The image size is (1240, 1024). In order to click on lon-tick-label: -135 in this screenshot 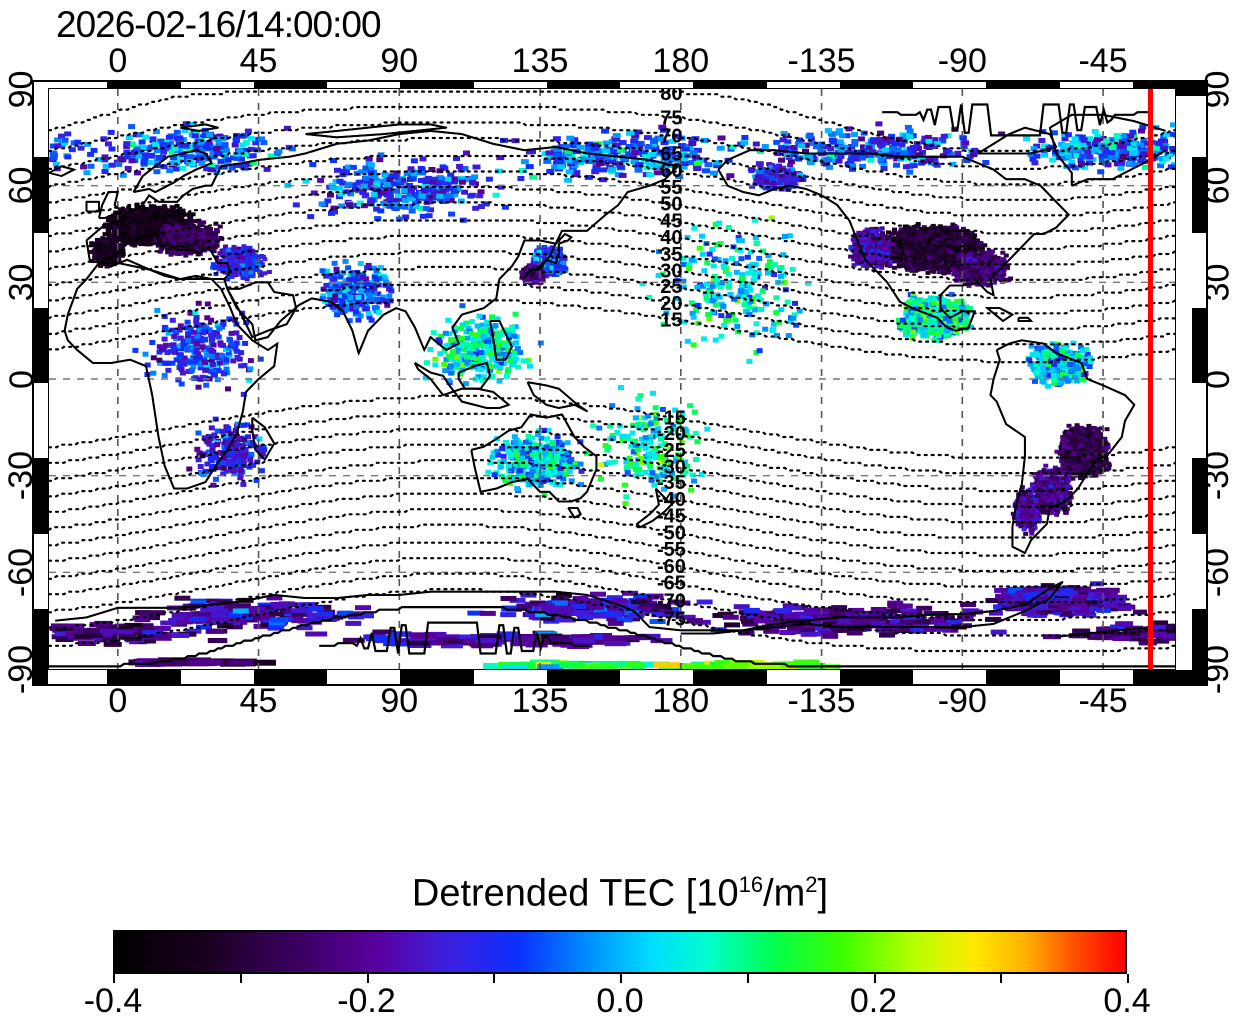, I will do `click(822, 701)`.